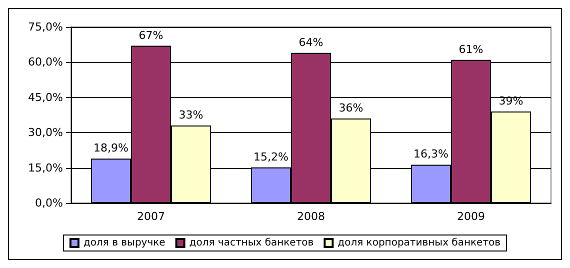 This screenshot has height=268, width=570. What do you see at coordinates (191, 115) in the screenshot?
I see `data-label: 33%` at bounding box center [191, 115].